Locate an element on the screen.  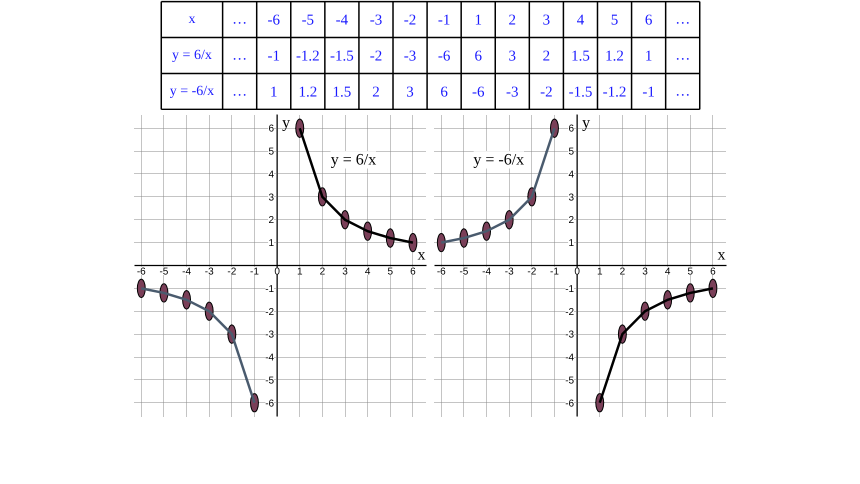
category-label: x is located at coordinates (192, 20).